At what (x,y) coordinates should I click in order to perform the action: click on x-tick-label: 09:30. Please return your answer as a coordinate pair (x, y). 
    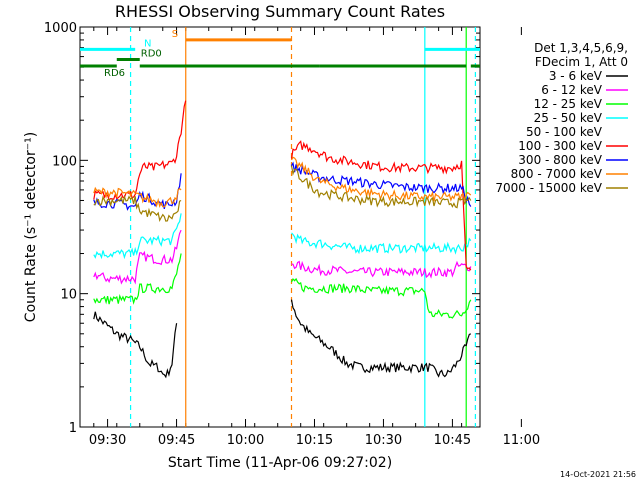
    Looking at the image, I should click on (107, 440).